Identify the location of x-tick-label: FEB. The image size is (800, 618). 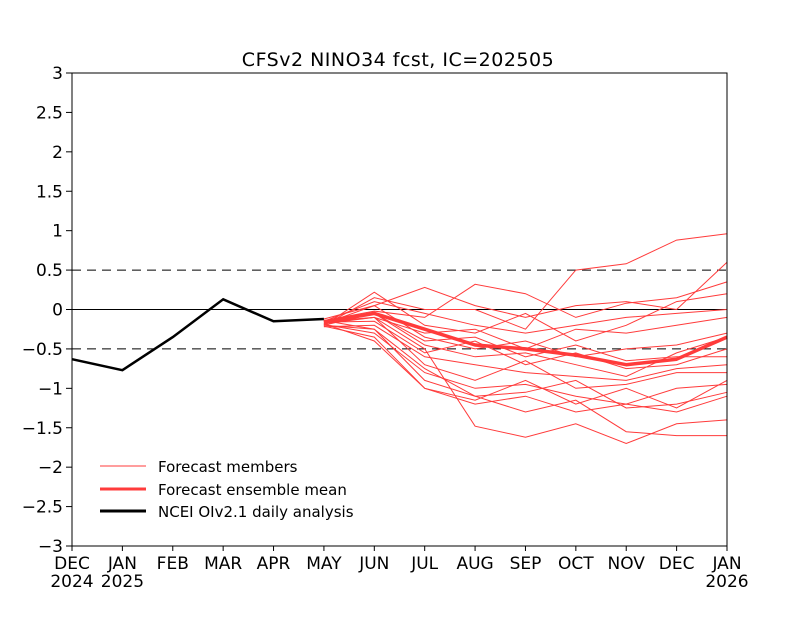
(173, 564).